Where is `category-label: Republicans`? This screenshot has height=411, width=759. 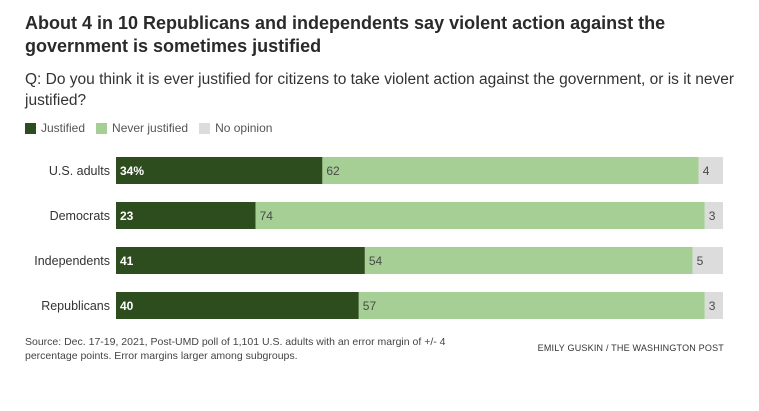 category-label: Republicans is located at coordinates (75, 306).